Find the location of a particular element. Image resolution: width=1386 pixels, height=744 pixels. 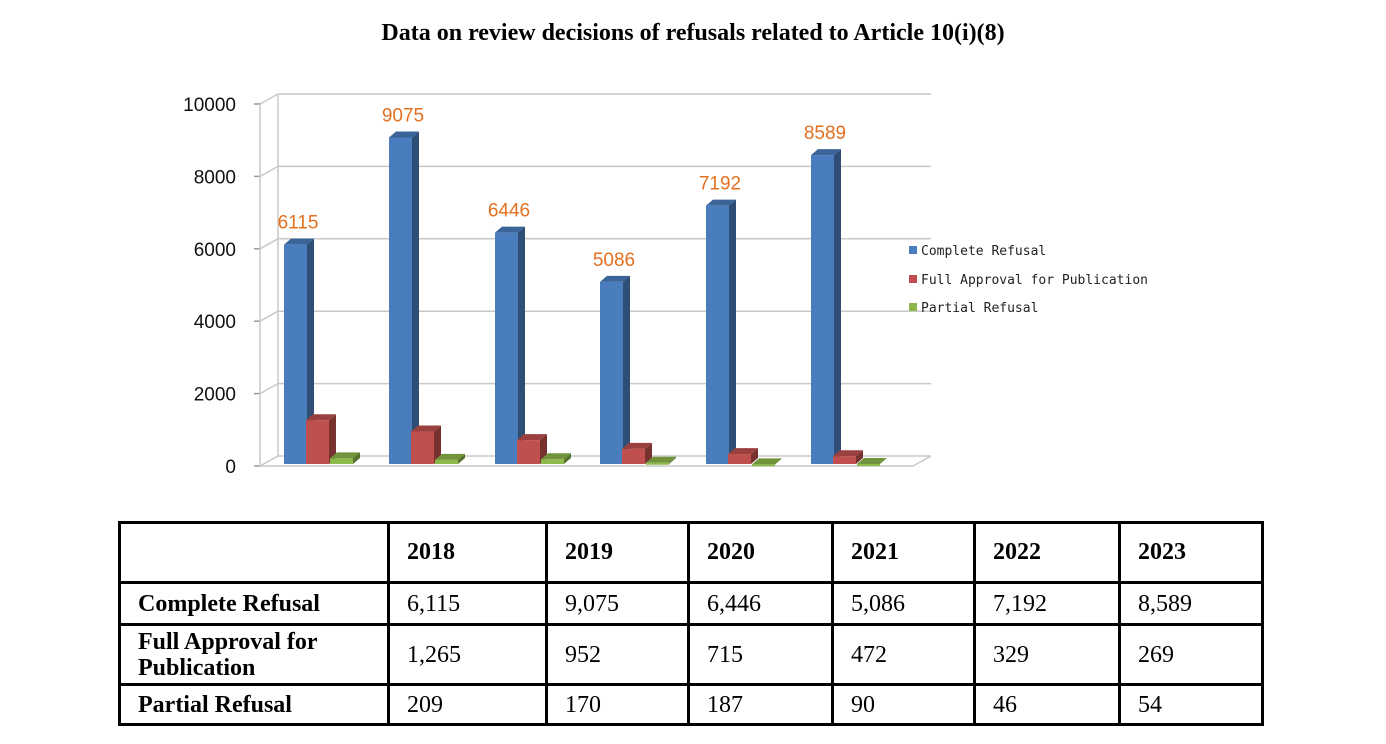

table-header-cell: 2018 is located at coordinates (467, 552).